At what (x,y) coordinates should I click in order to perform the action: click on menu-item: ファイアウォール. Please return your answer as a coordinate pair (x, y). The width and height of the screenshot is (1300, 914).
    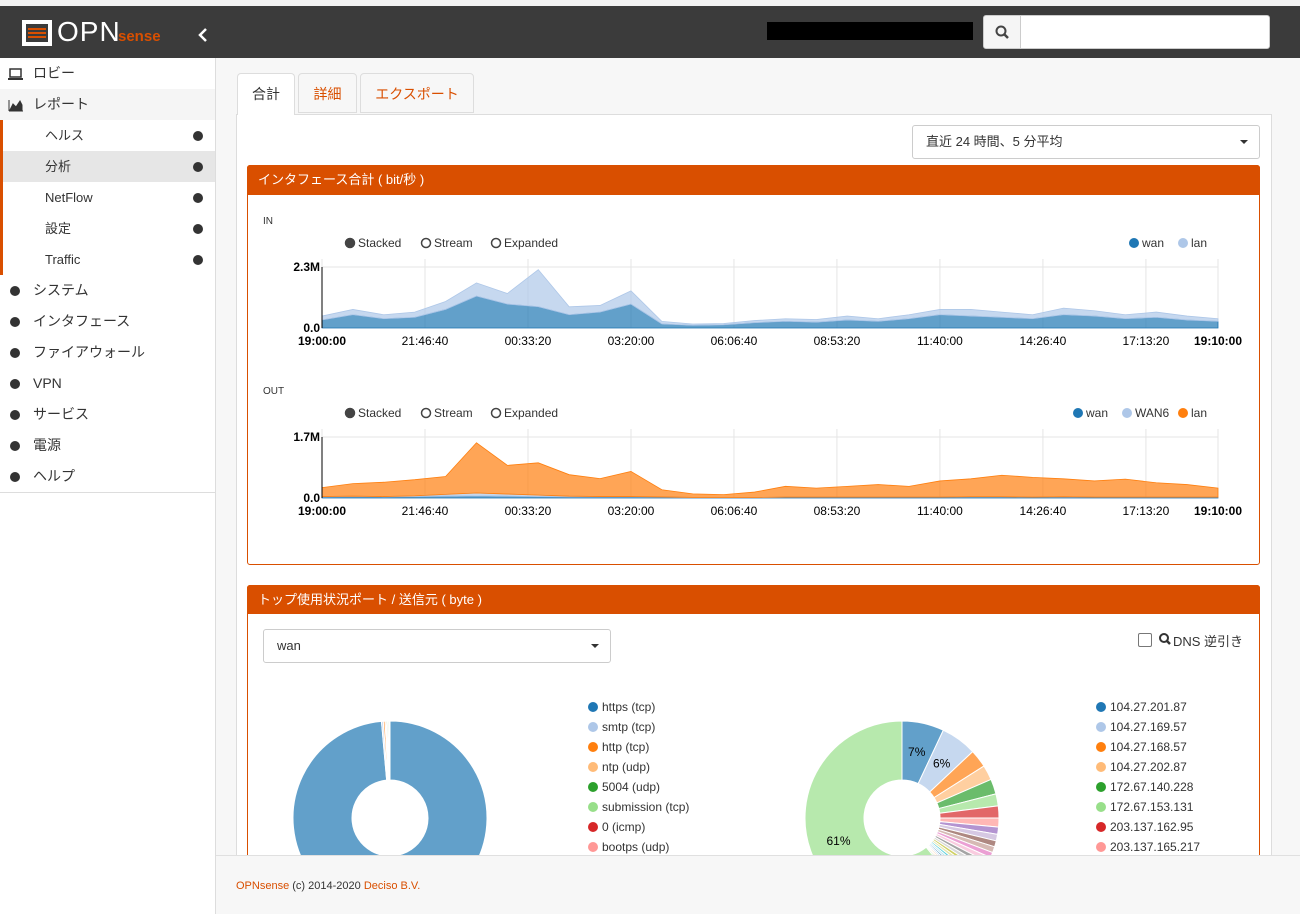
    Looking at the image, I should click on (107, 352).